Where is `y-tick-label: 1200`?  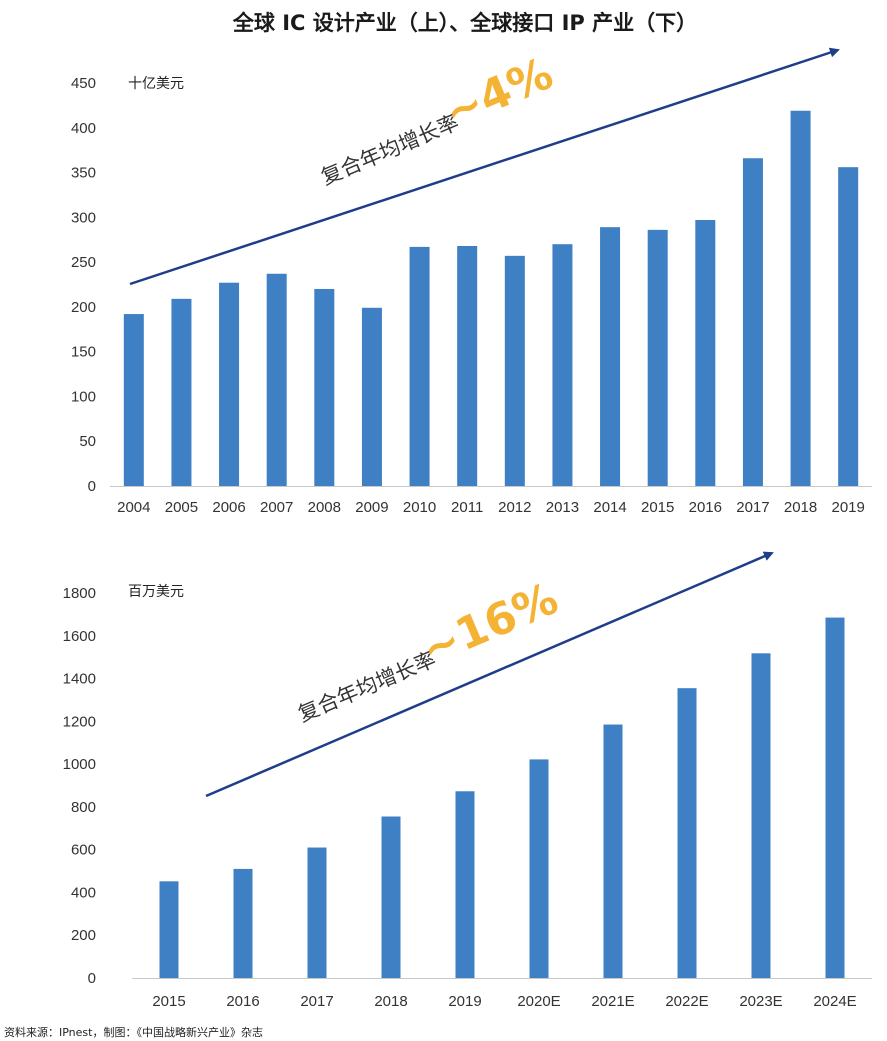 y-tick-label: 1200 is located at coordinates (79, 721).